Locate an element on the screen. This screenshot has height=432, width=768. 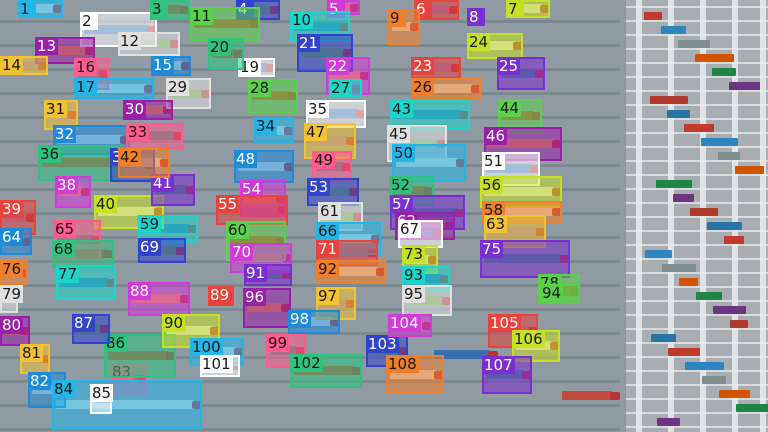
box-label: 86 is located at coordinates (116, 343).